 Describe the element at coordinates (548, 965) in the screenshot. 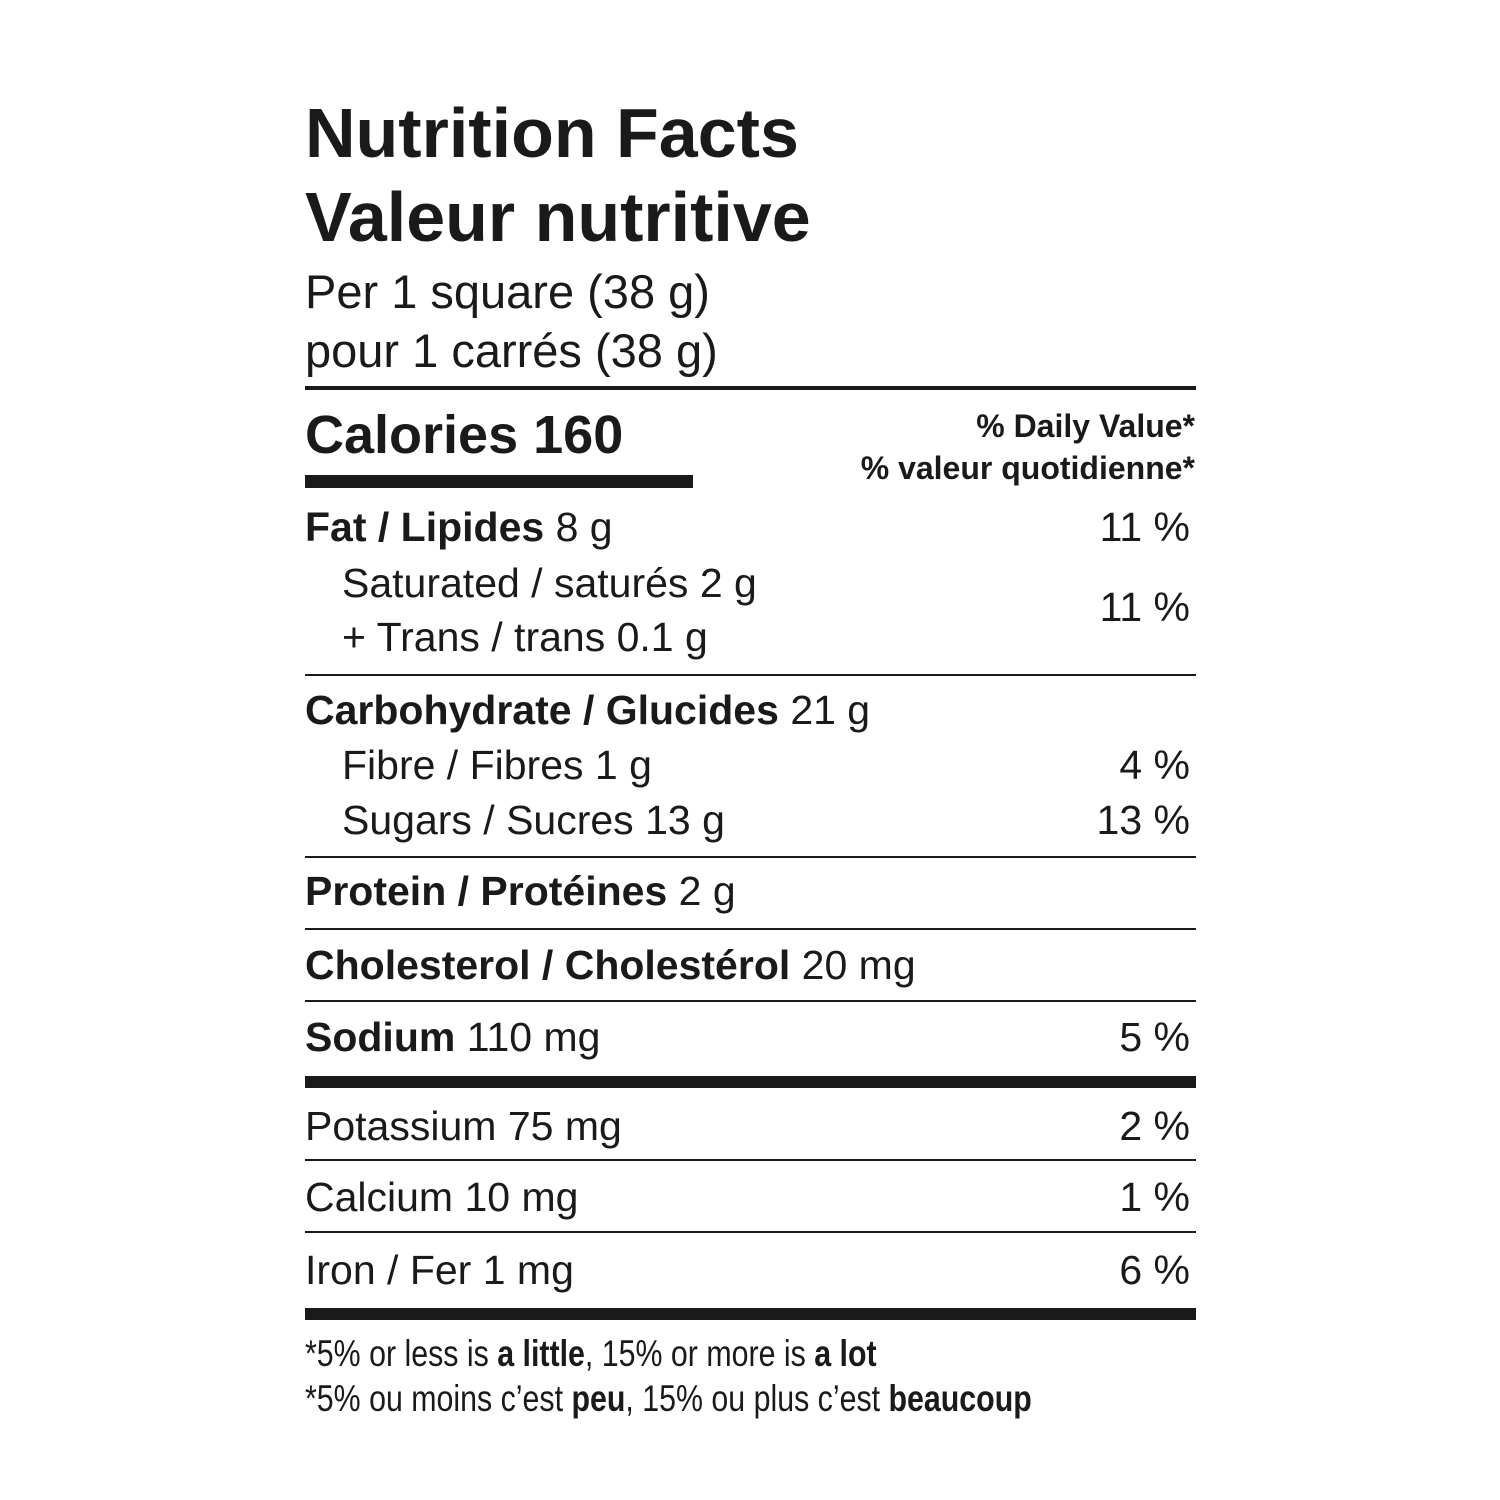

I see `cholesterol-label: Cholesterol / Cholestérol` at that location.